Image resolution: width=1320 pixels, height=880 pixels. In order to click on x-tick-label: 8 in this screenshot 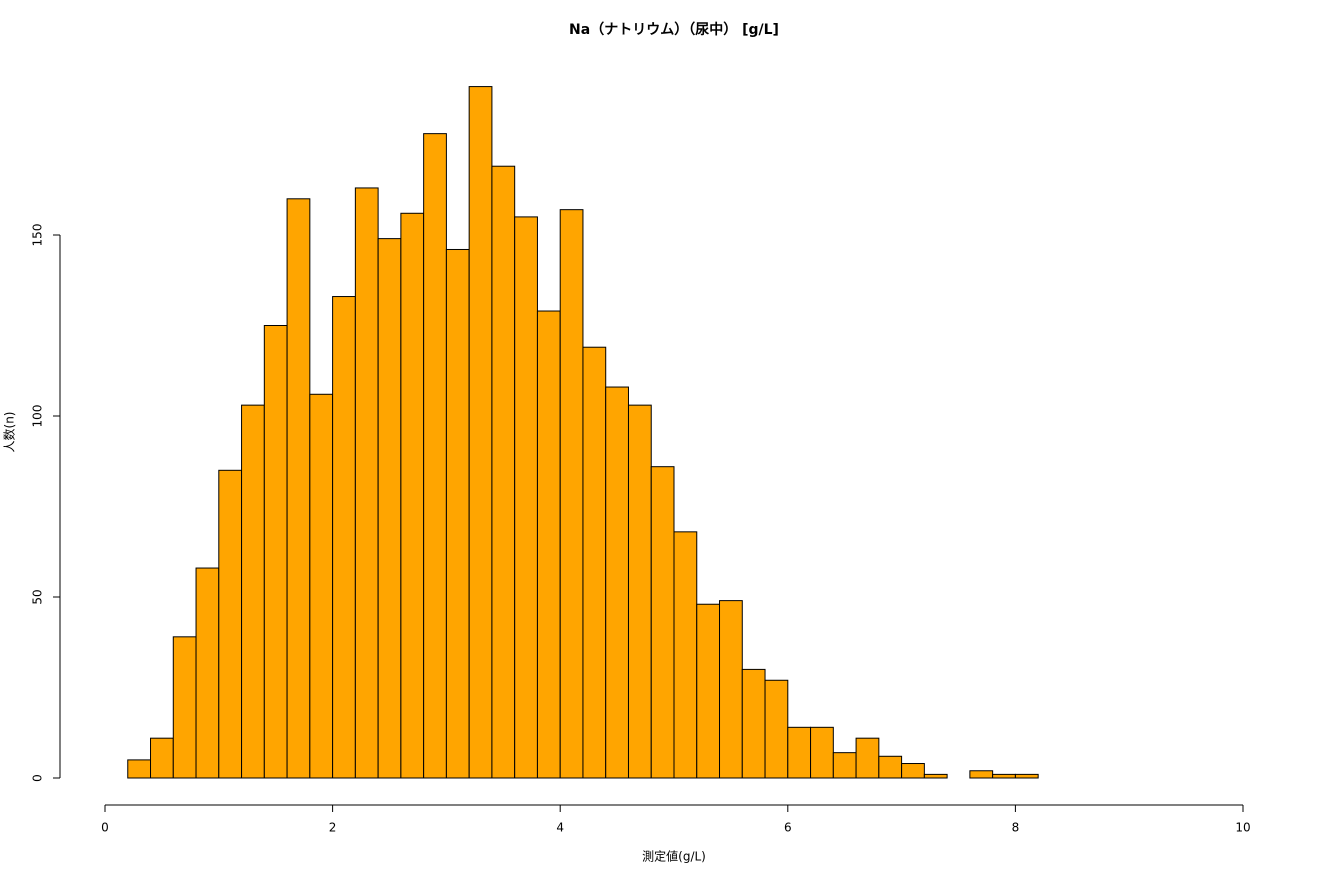, I will do `click(1016, 828)`.